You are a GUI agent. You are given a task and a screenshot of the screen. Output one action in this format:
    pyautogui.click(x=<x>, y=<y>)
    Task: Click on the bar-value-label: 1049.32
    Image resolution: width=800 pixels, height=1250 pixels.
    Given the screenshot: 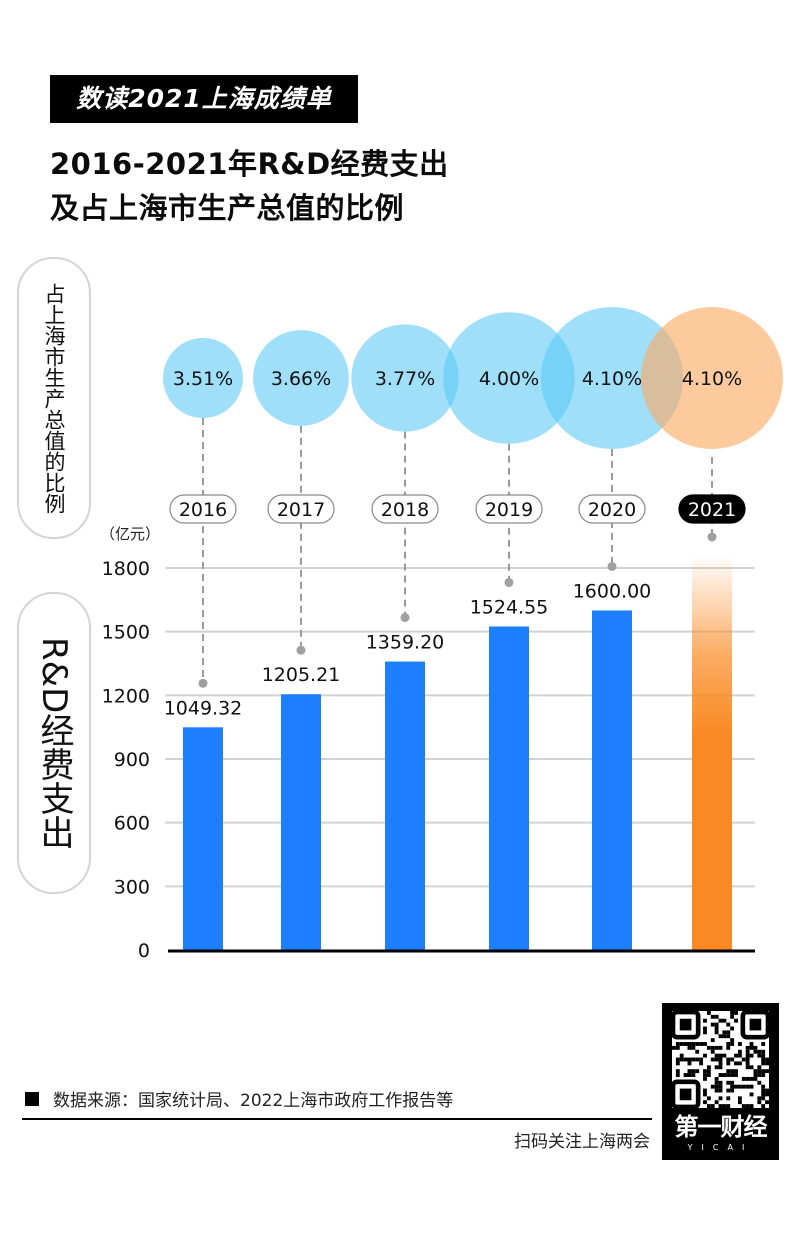 What is the action you would take?
    pyautogui.click(x=203, y=708)
    